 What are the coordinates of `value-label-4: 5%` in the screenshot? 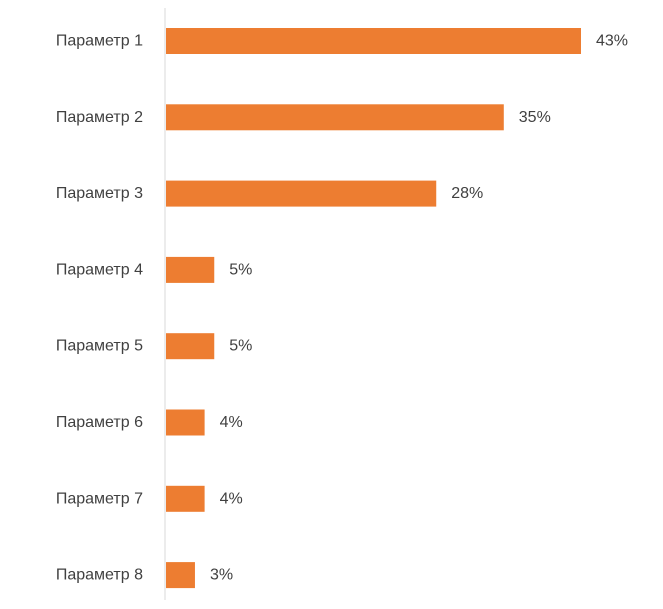 It's located at (240, 269).